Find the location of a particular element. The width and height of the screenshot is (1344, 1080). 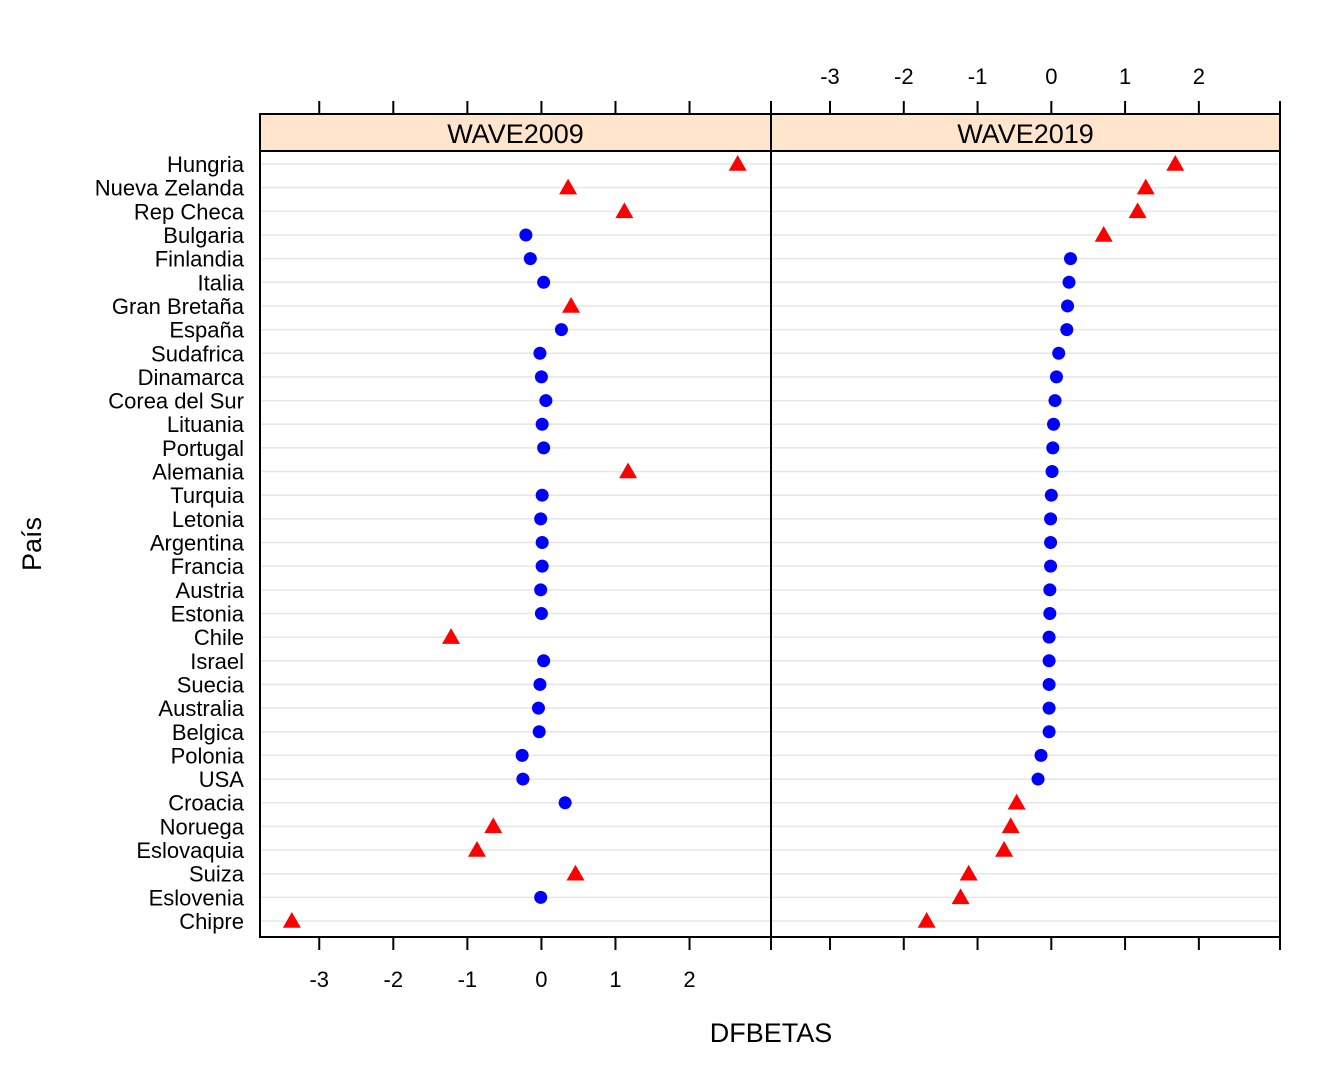

category-label: Chipre is located at coordinates (211, 921).